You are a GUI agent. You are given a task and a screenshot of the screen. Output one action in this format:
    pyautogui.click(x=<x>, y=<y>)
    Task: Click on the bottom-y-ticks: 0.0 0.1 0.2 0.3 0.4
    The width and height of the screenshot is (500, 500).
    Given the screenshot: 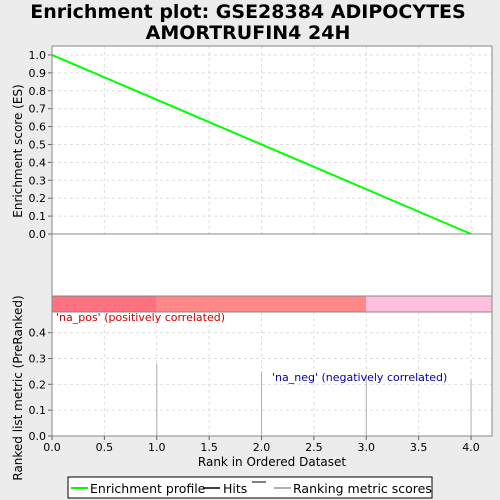 What is the action you would take?
    pyautogui.click(x=40, y=385)
    